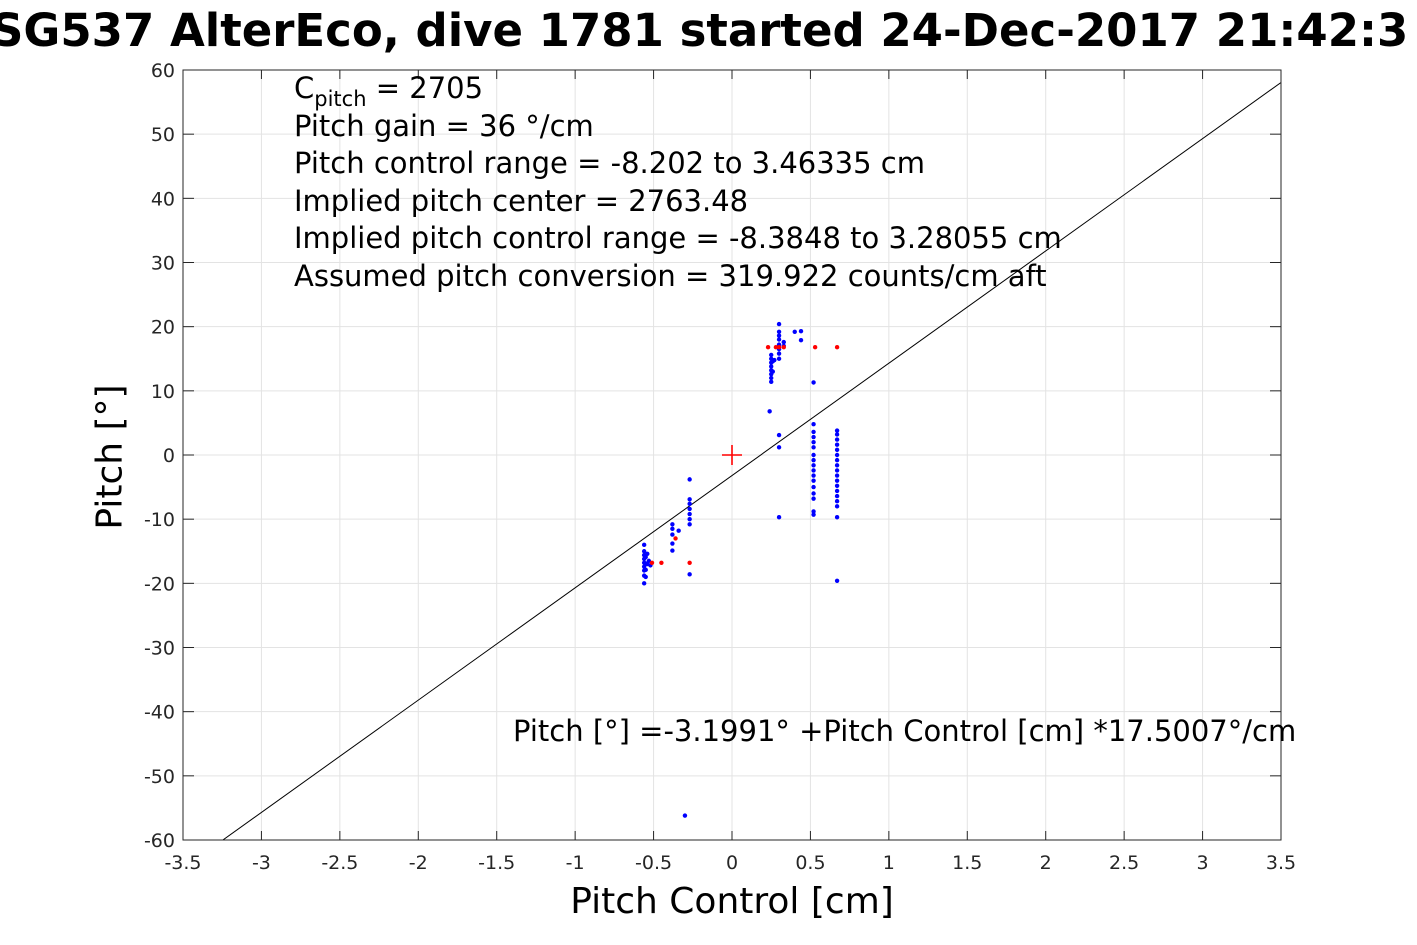 The height and width of the screenshot is (945, 1417). Describe the element at coordinates (339, 863) in the screenshot. I see `x-tick-label: -2.5` at that location.